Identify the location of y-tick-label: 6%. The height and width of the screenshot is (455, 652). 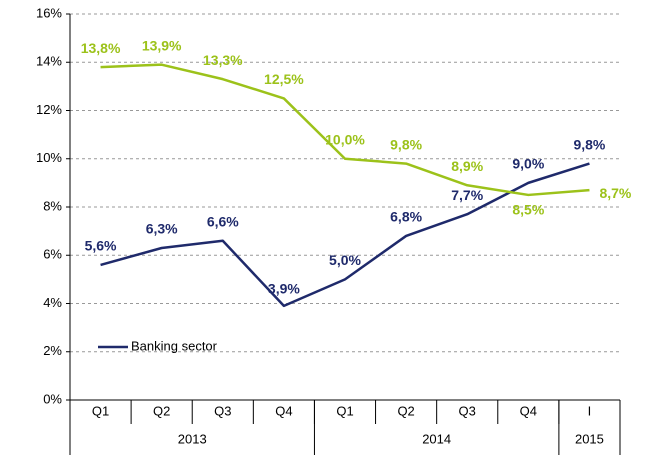
(52, 254).